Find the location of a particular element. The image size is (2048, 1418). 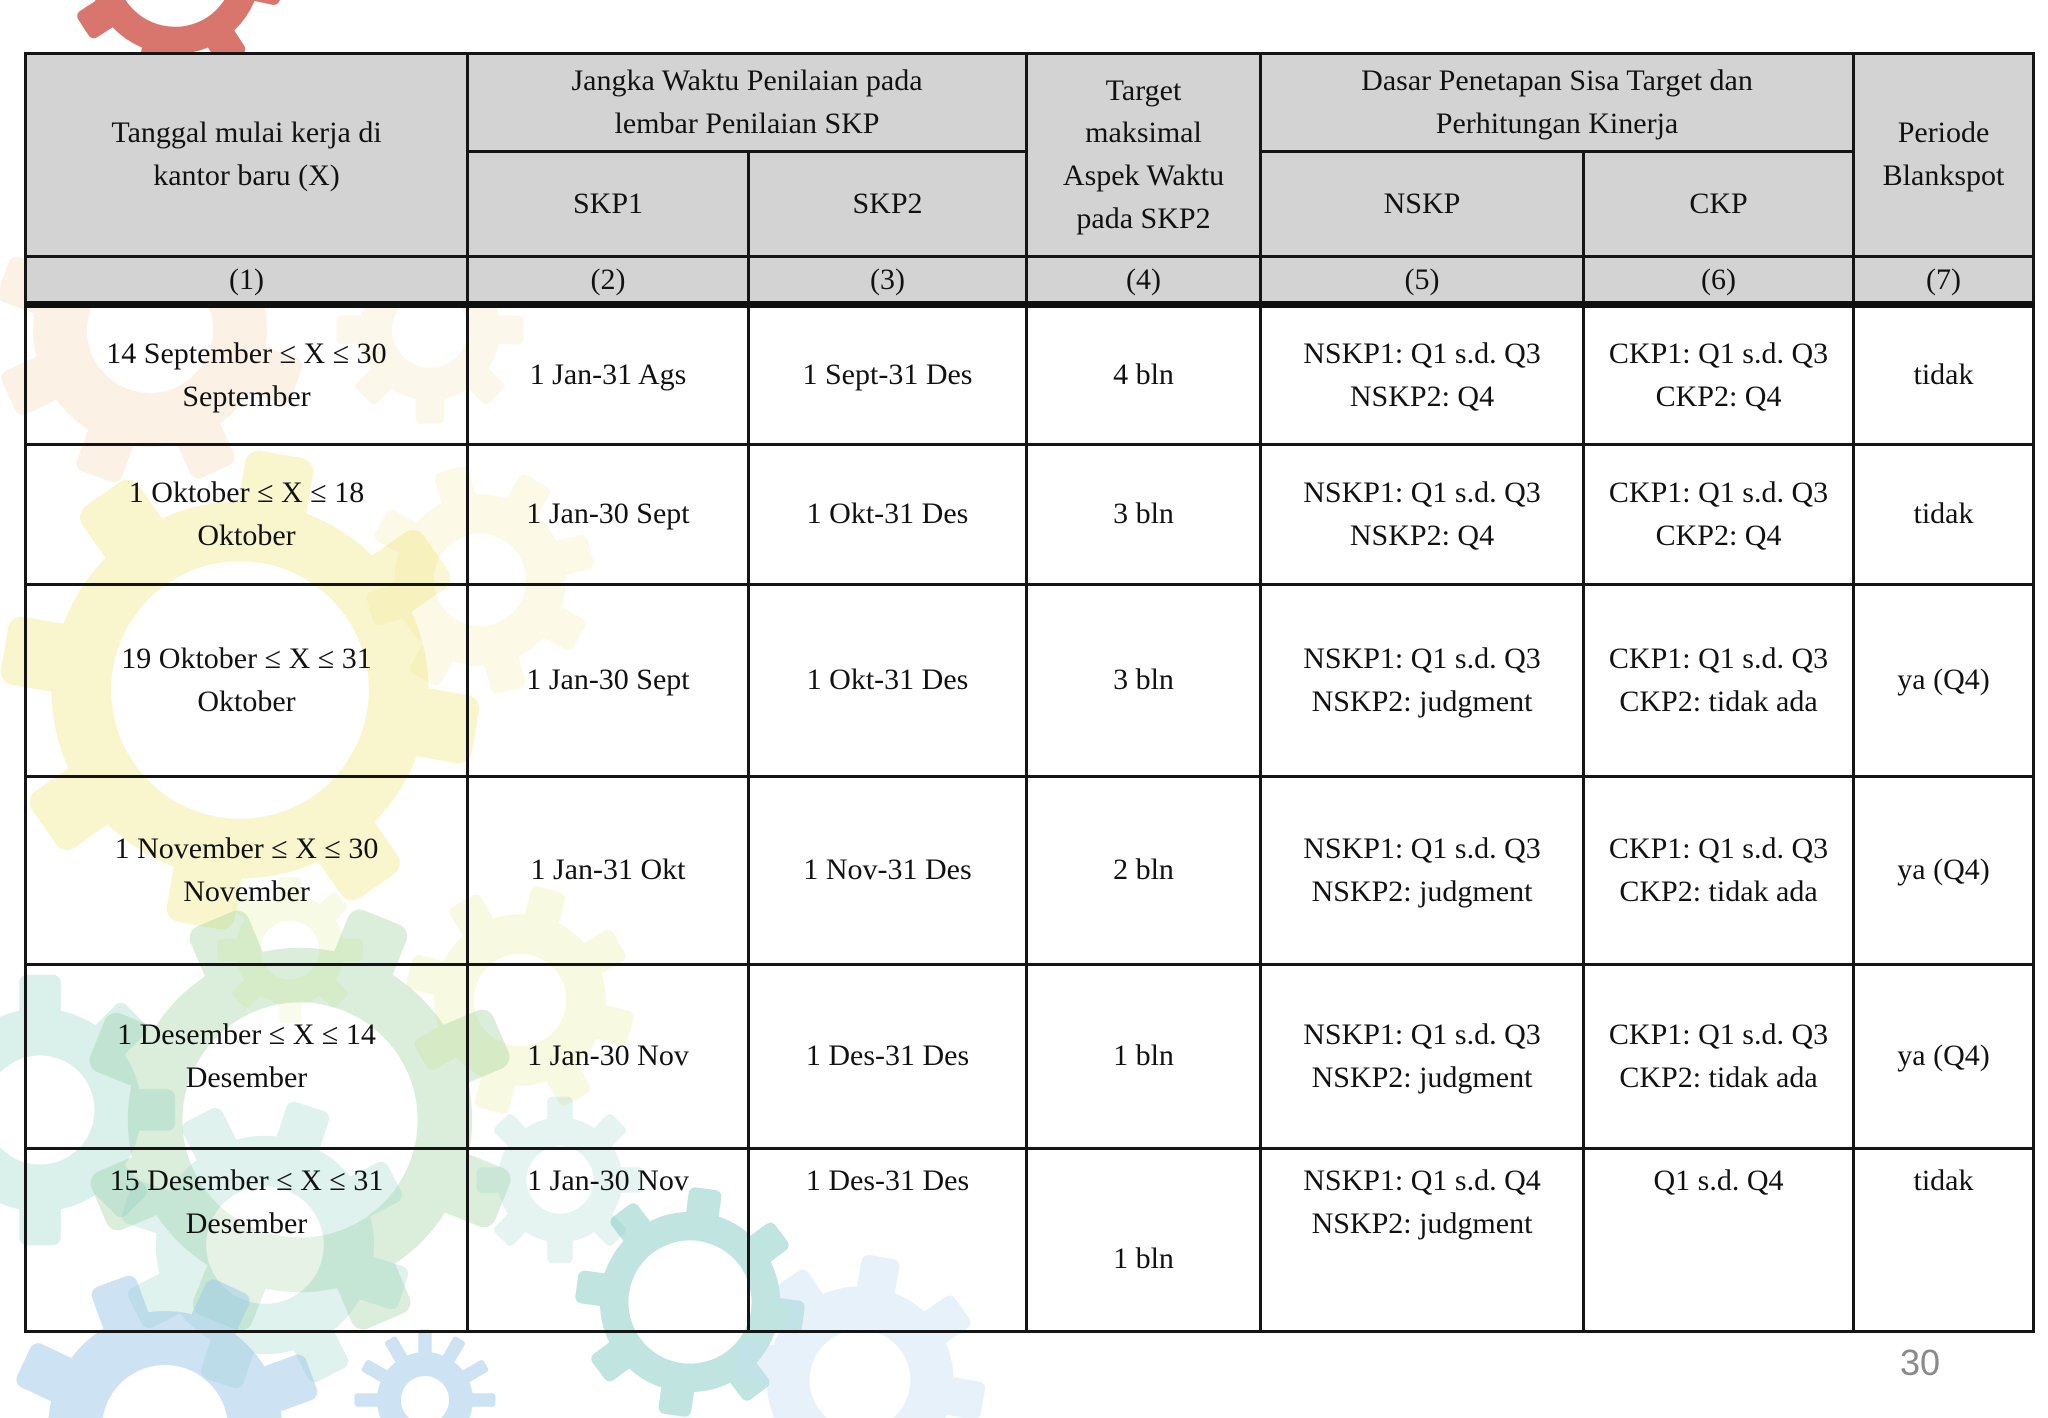

col-number-3: (3) is located at coordinates (887, 281).